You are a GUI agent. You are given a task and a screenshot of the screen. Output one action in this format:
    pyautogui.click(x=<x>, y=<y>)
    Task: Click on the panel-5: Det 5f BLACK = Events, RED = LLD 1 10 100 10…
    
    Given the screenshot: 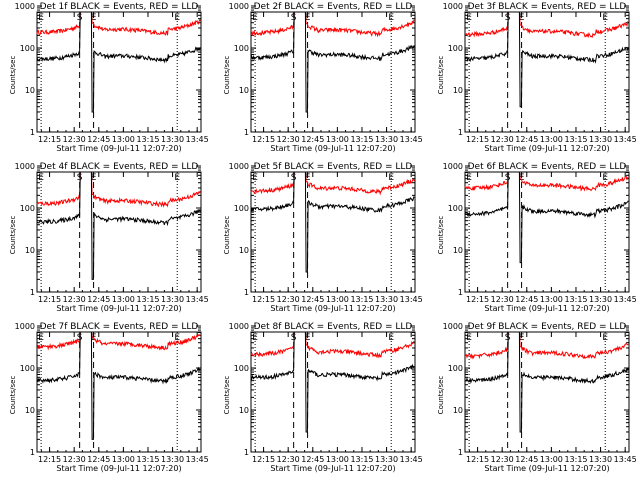 What is the action you would take?
    pyautogui.click(x=323, y=237)
    